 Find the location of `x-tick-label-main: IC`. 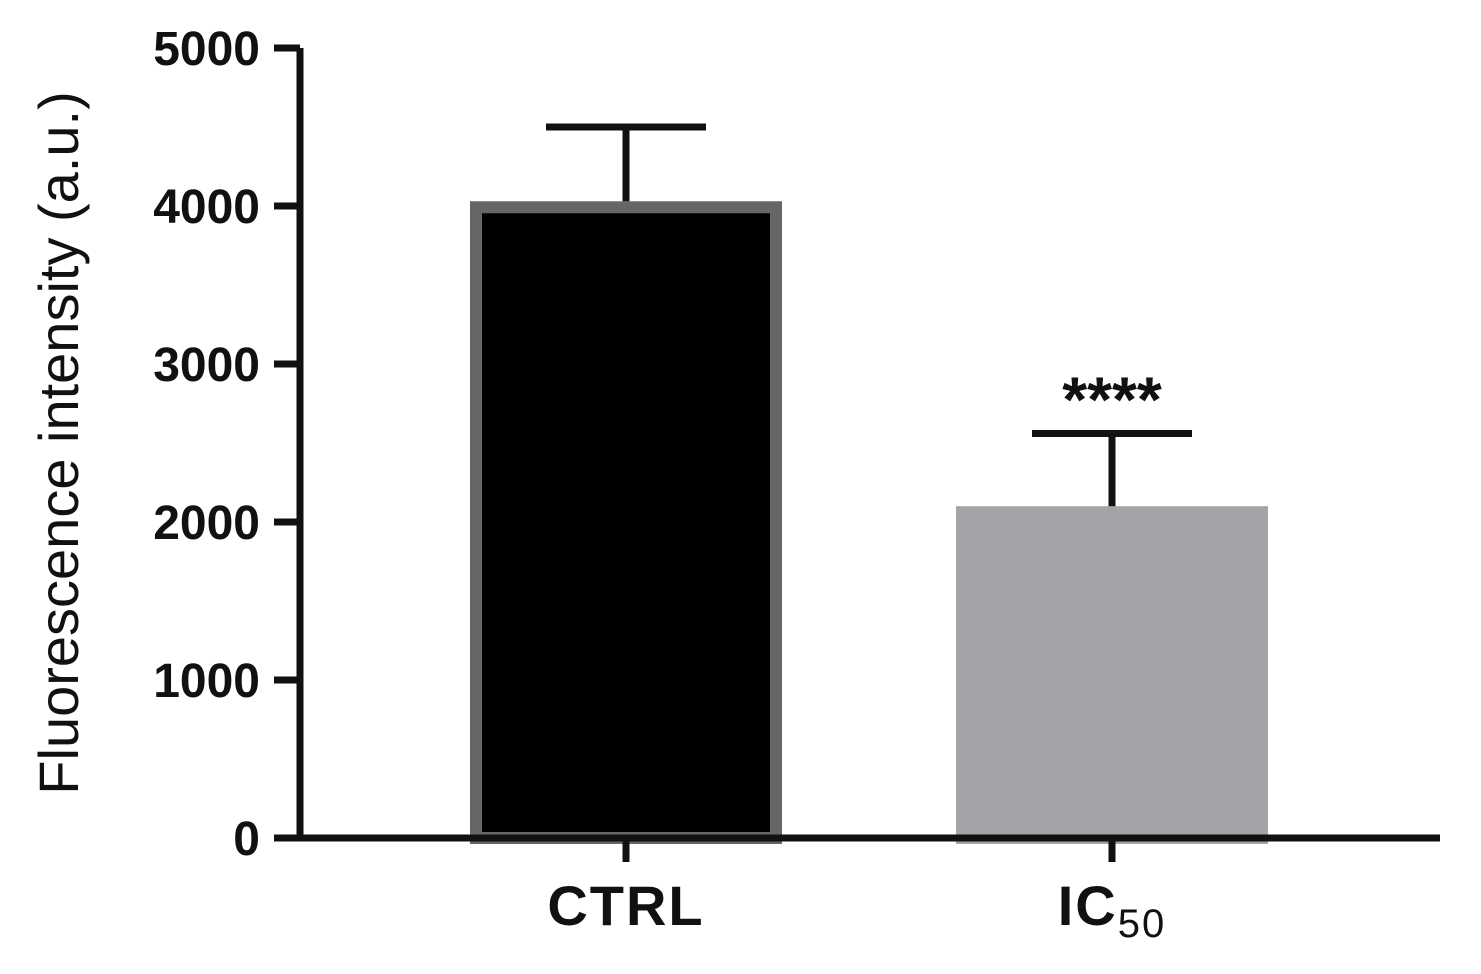

x-tick-label-main: IC is located at coordinates (1088, 905).